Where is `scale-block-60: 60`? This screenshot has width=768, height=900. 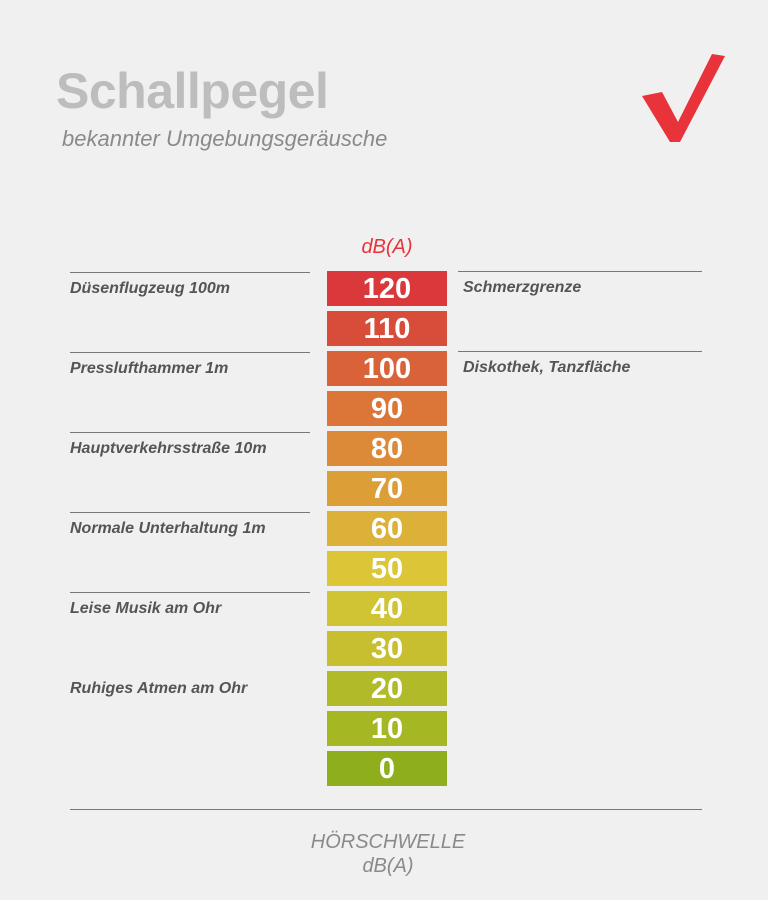 scale-block-60: 60 is located at coordinates (387, 528).